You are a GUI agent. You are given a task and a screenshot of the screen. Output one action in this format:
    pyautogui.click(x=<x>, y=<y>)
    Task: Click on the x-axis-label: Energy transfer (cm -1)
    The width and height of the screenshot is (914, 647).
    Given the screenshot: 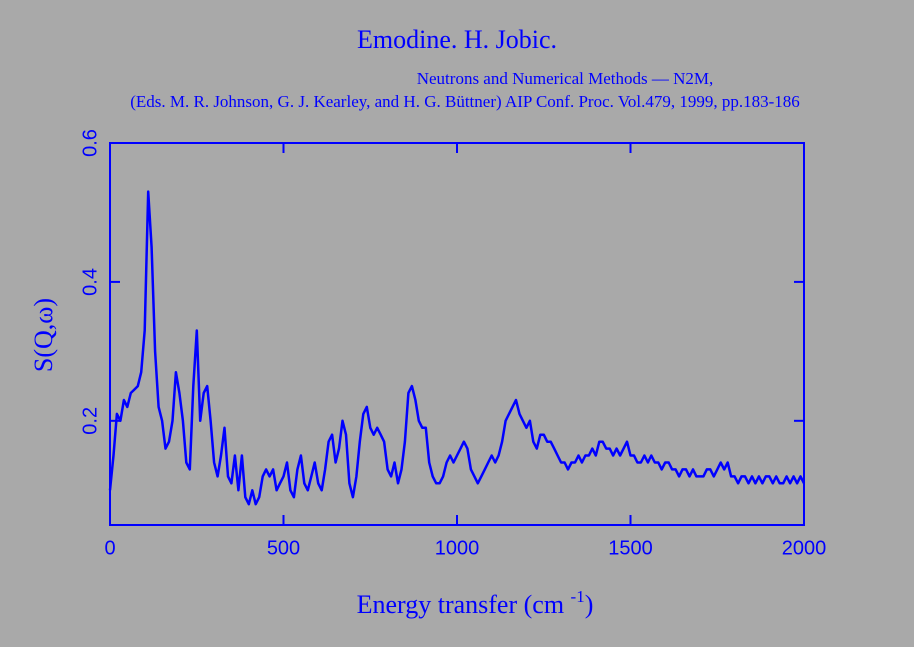 What is the action you would take?
    pyautogui.click(x=475, y=603)
    